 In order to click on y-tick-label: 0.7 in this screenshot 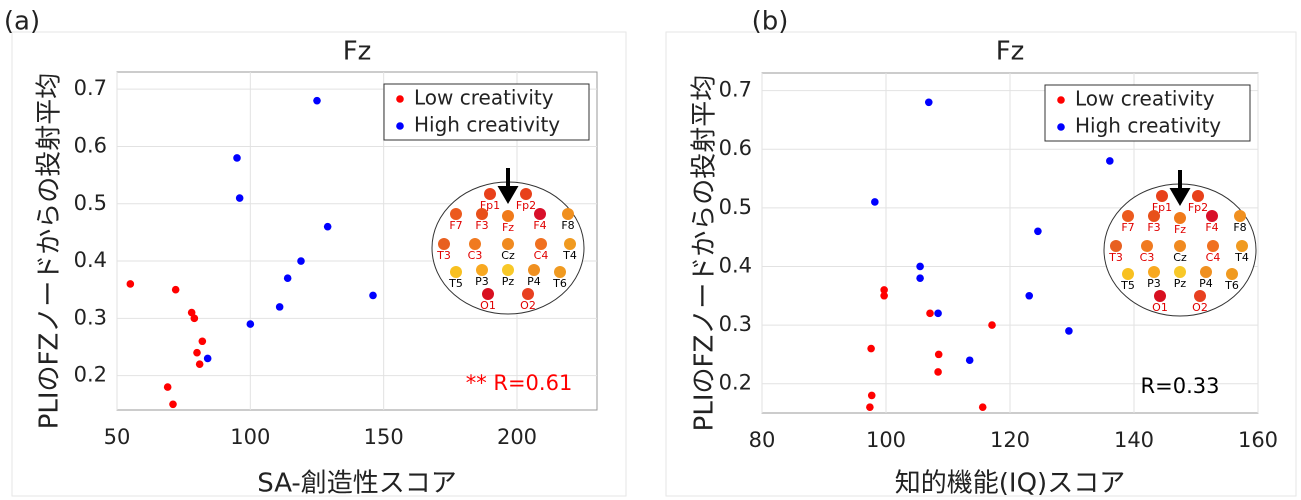, I will do `click(735, 90)`.